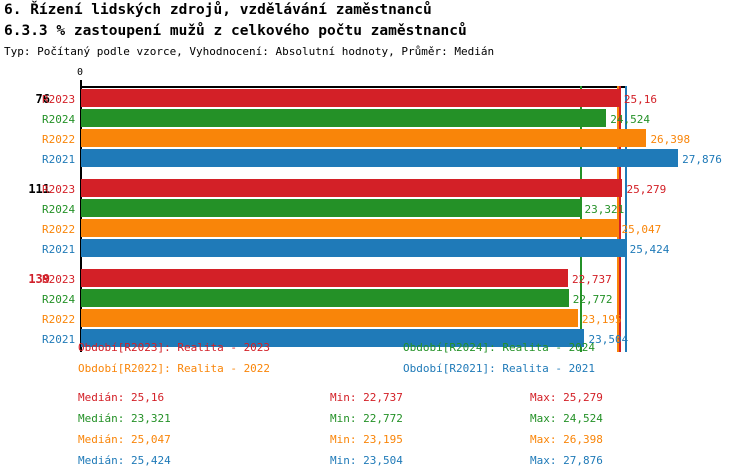 This screenshot has width=750, height=476. Describe the element at coordinates (592, 279) in the screenshot. I see `bar-value-label: 22,737` at that location.